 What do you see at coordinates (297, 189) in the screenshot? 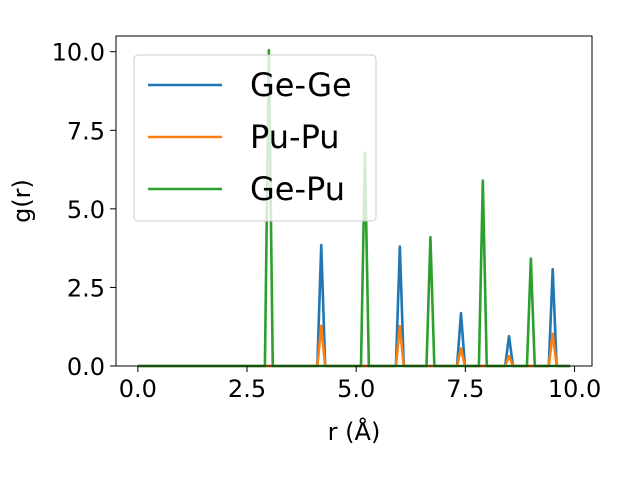
I see `legend-label-3: Ge-Pu` at bounding box center [297, 189].